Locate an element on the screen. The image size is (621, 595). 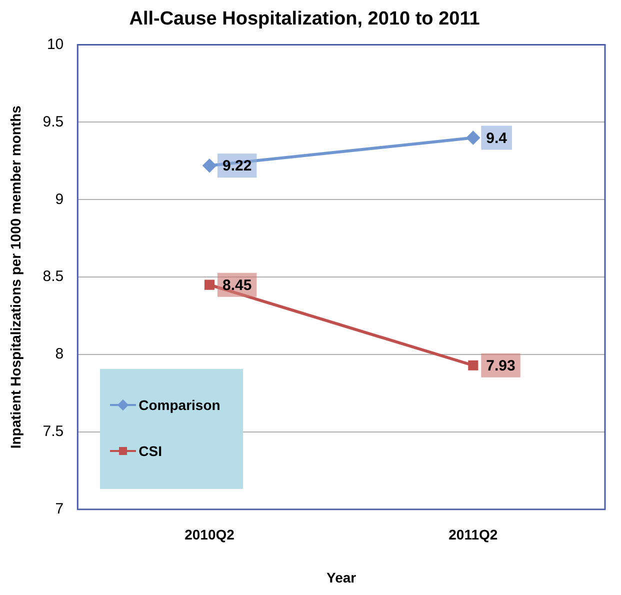
y-tick-label: 7 is located at coordinates (59, 509).